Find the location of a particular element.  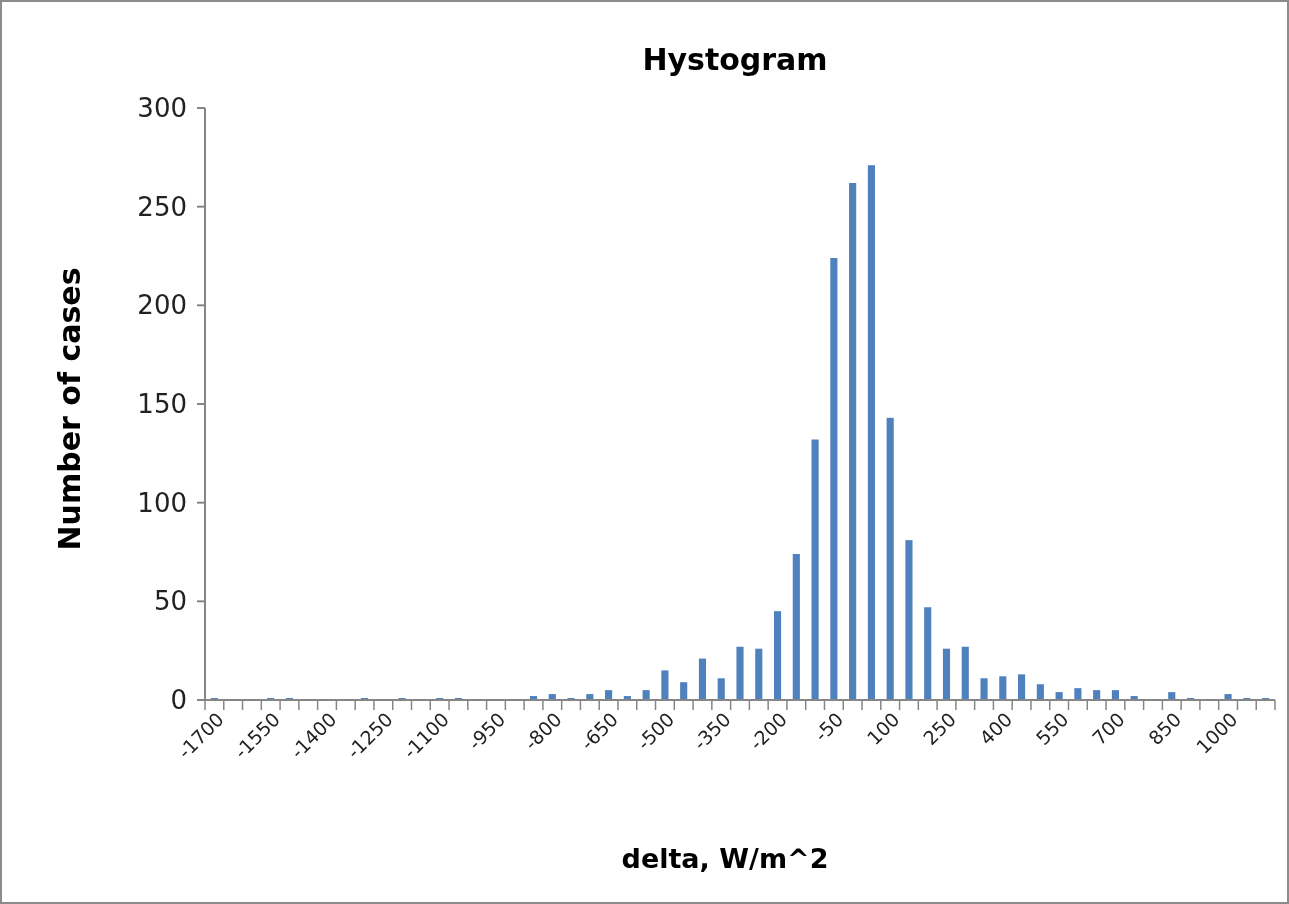

x-tick-label: 700 is located at coordinates (1108, 728).